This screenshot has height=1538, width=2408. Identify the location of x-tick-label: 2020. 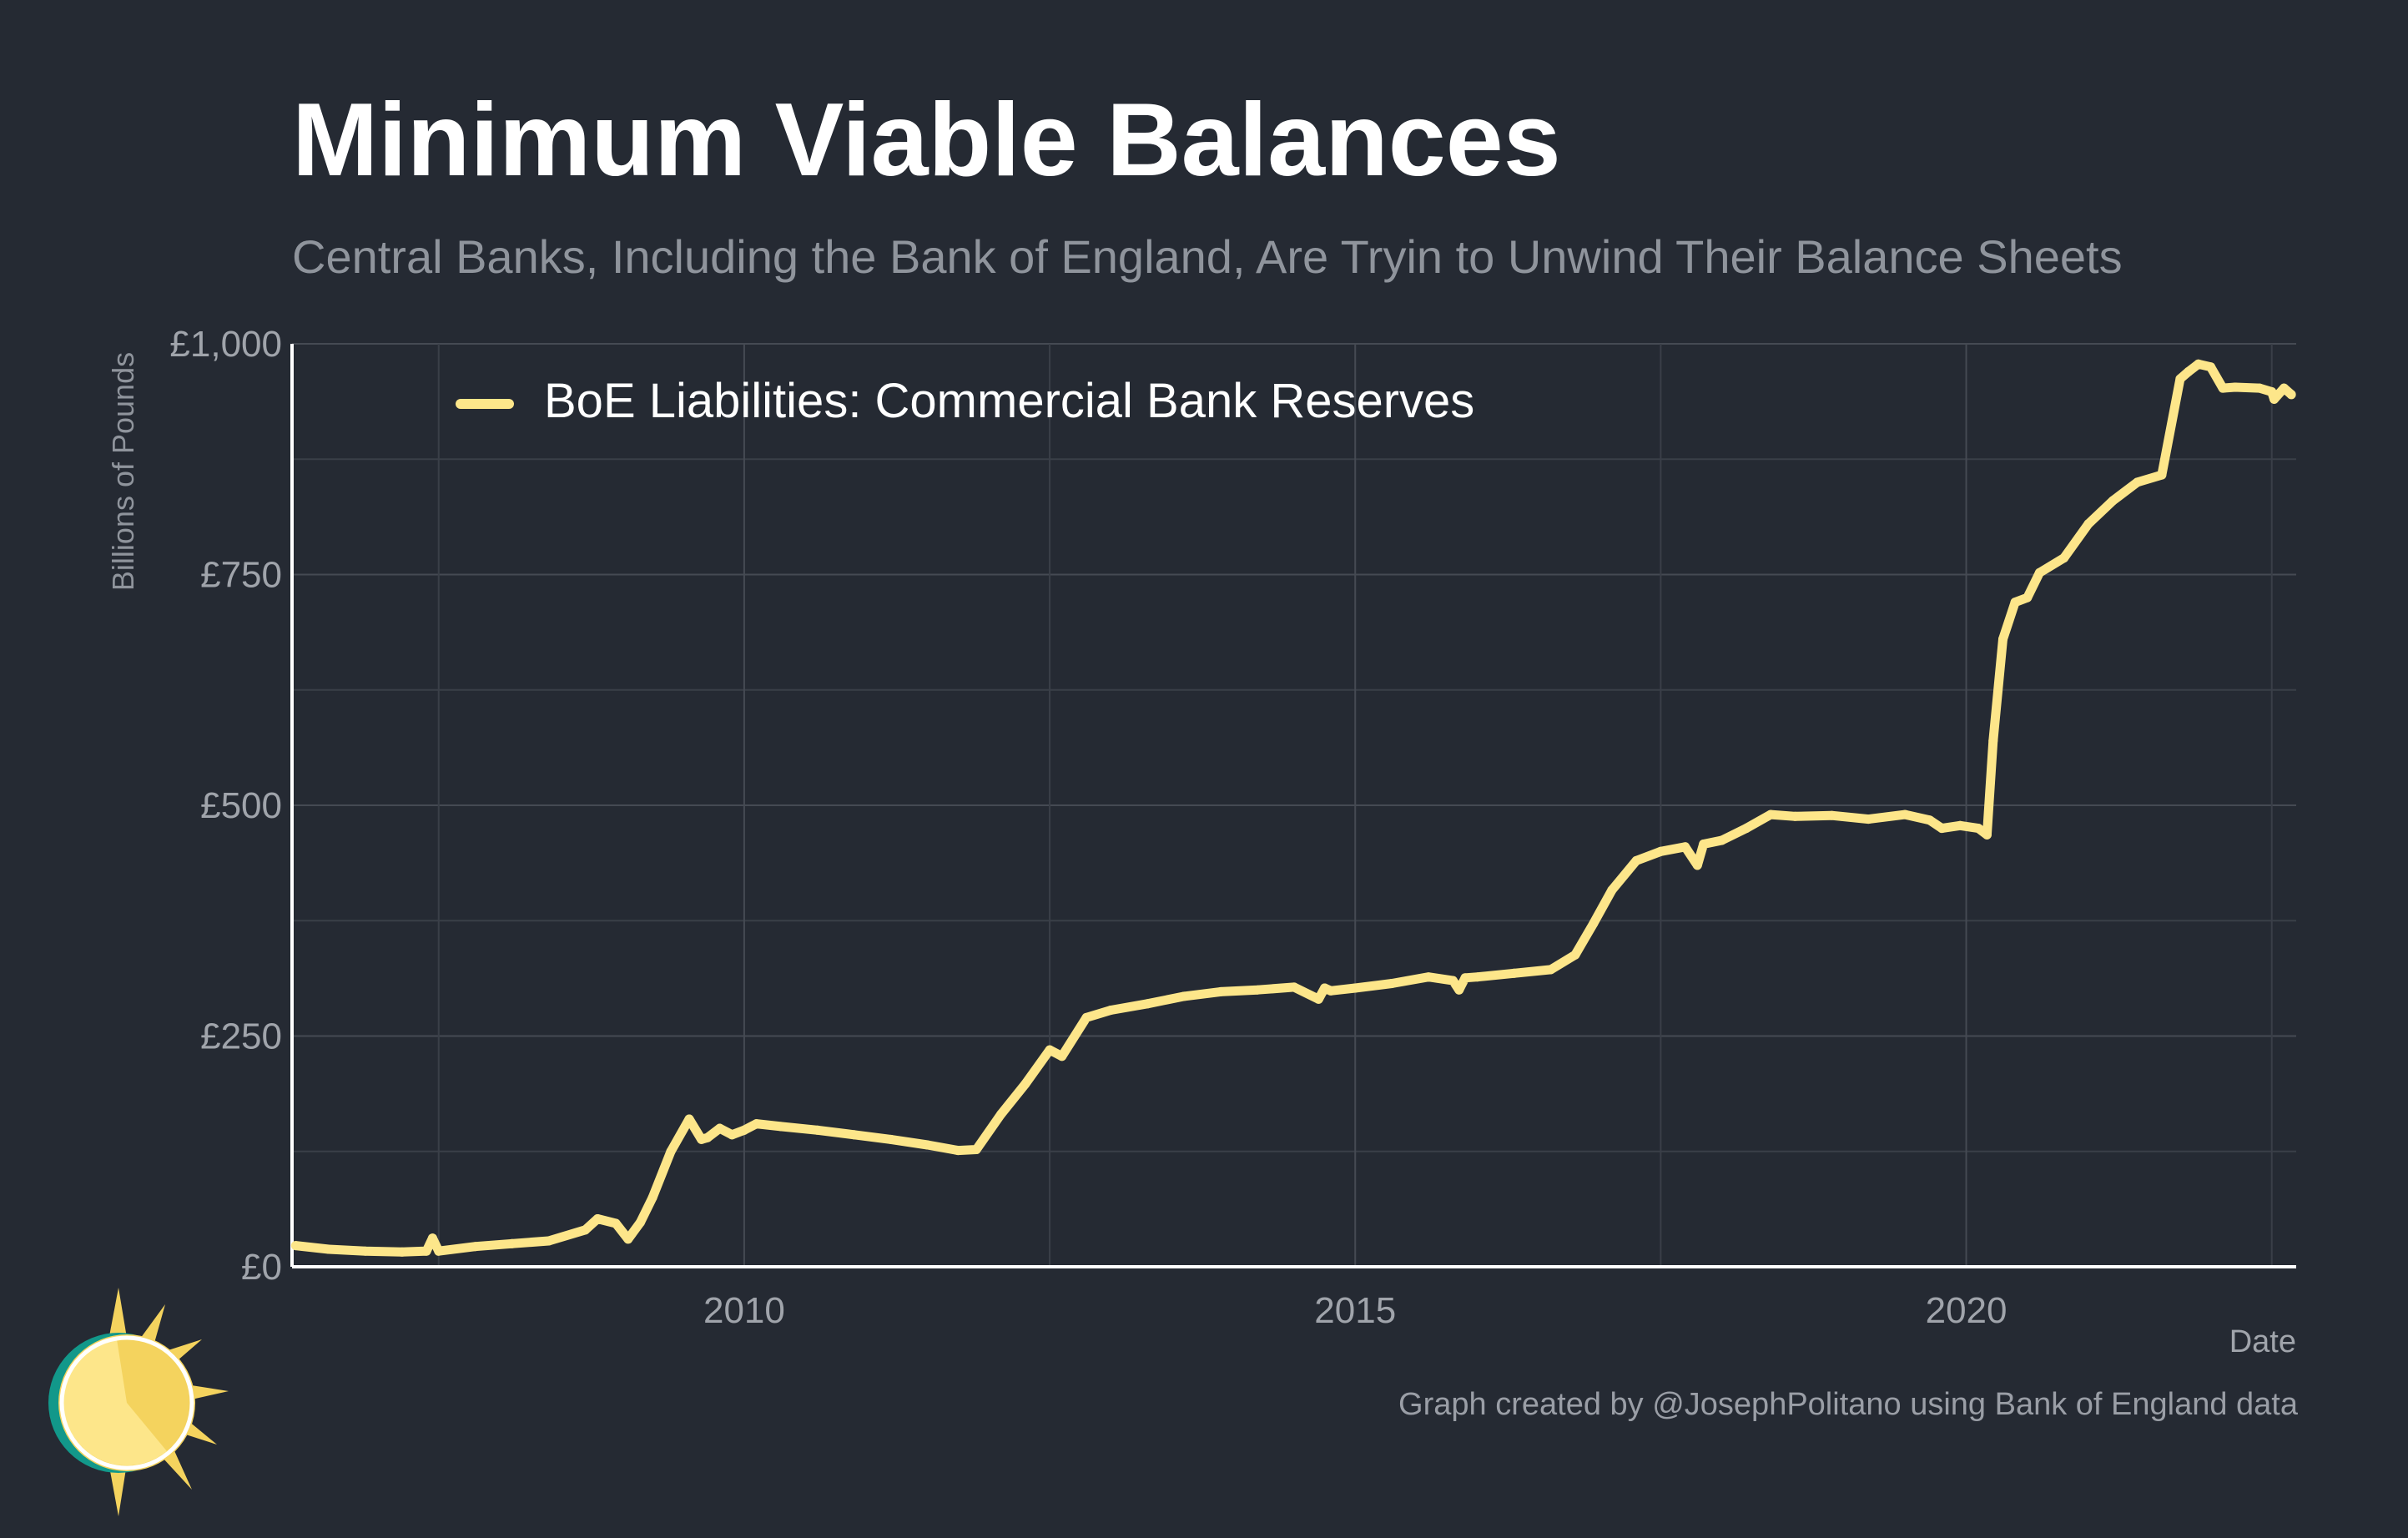
(1967, 1310).